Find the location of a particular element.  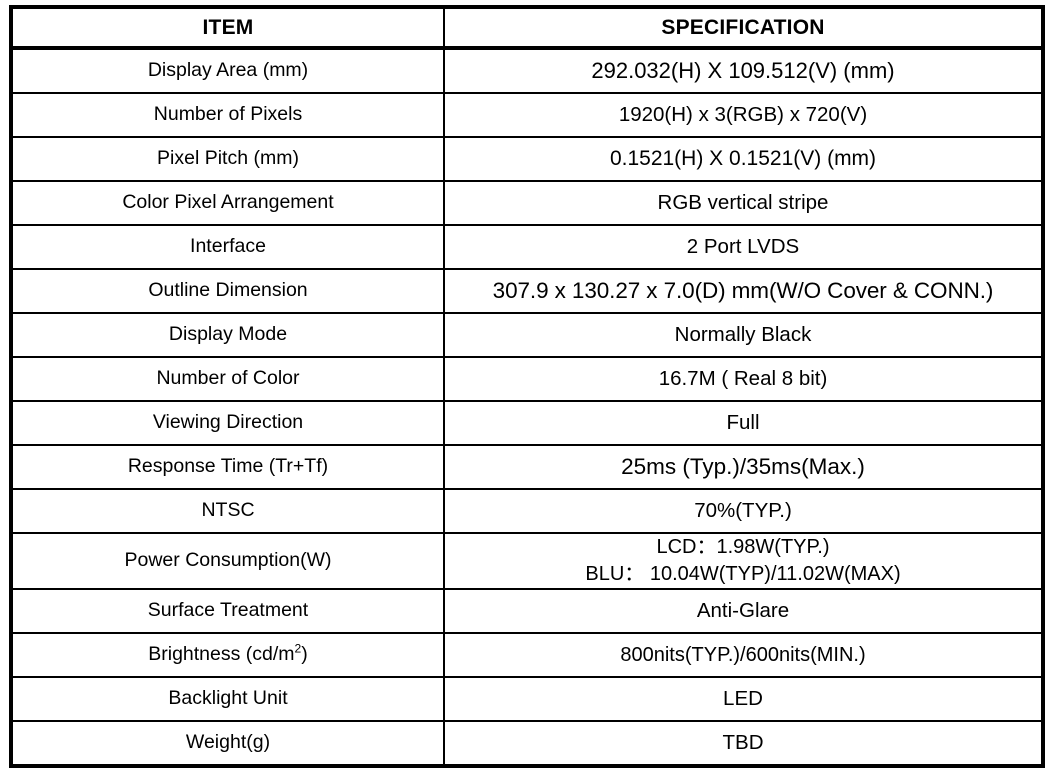

column-header-specification: SPECIFICATION is located at coordinates (743, 28).